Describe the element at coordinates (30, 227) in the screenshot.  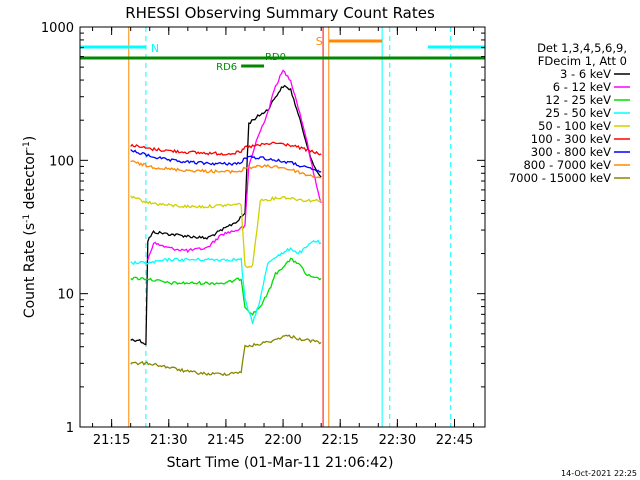
I see `y-axis-label: Count Rate (s-1 detector-1)` at that location.